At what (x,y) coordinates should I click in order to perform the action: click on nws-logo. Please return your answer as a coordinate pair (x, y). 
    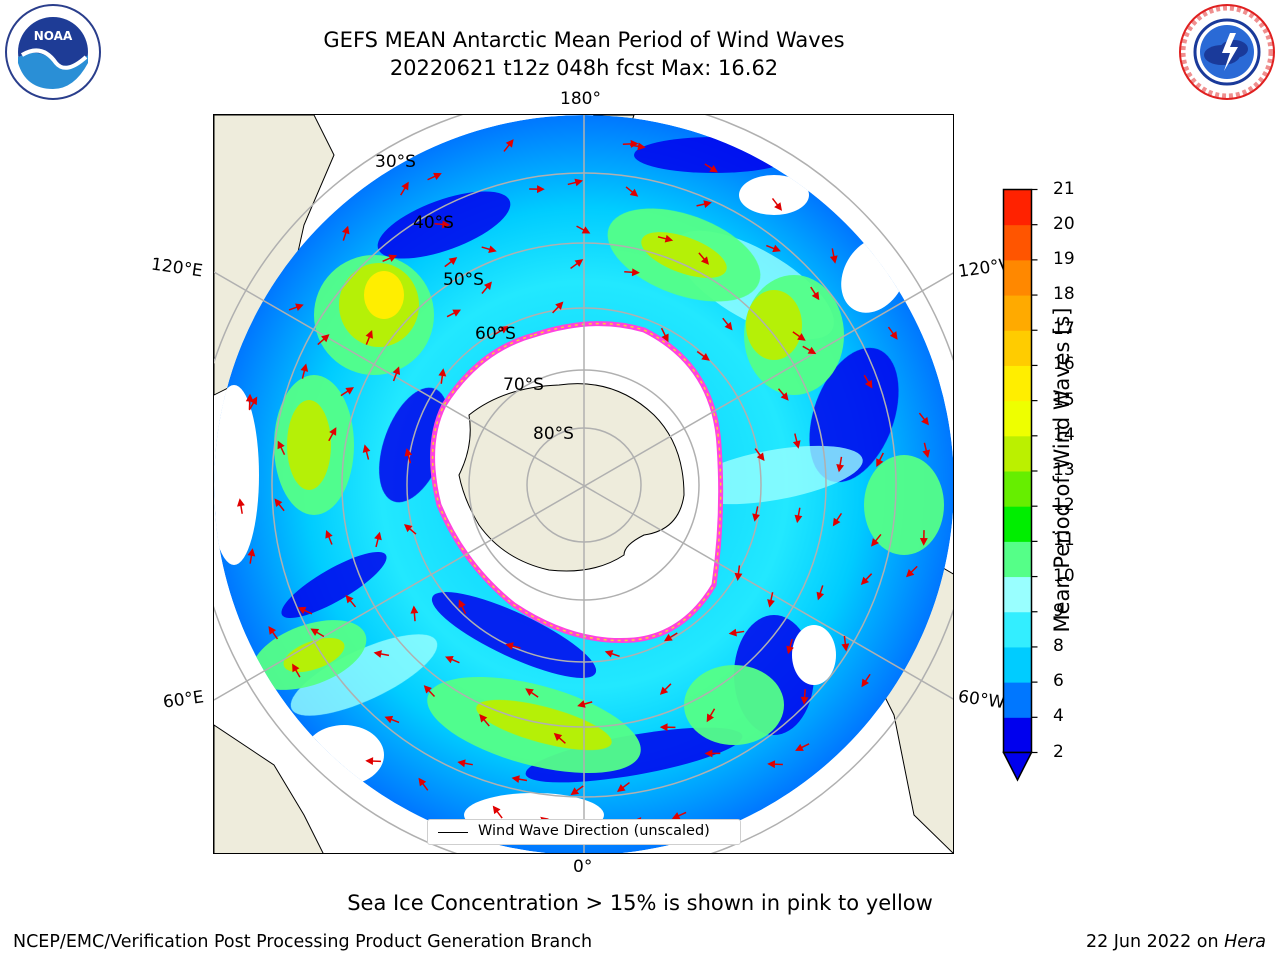
    Looking at the image, I should click on (1227, 52).